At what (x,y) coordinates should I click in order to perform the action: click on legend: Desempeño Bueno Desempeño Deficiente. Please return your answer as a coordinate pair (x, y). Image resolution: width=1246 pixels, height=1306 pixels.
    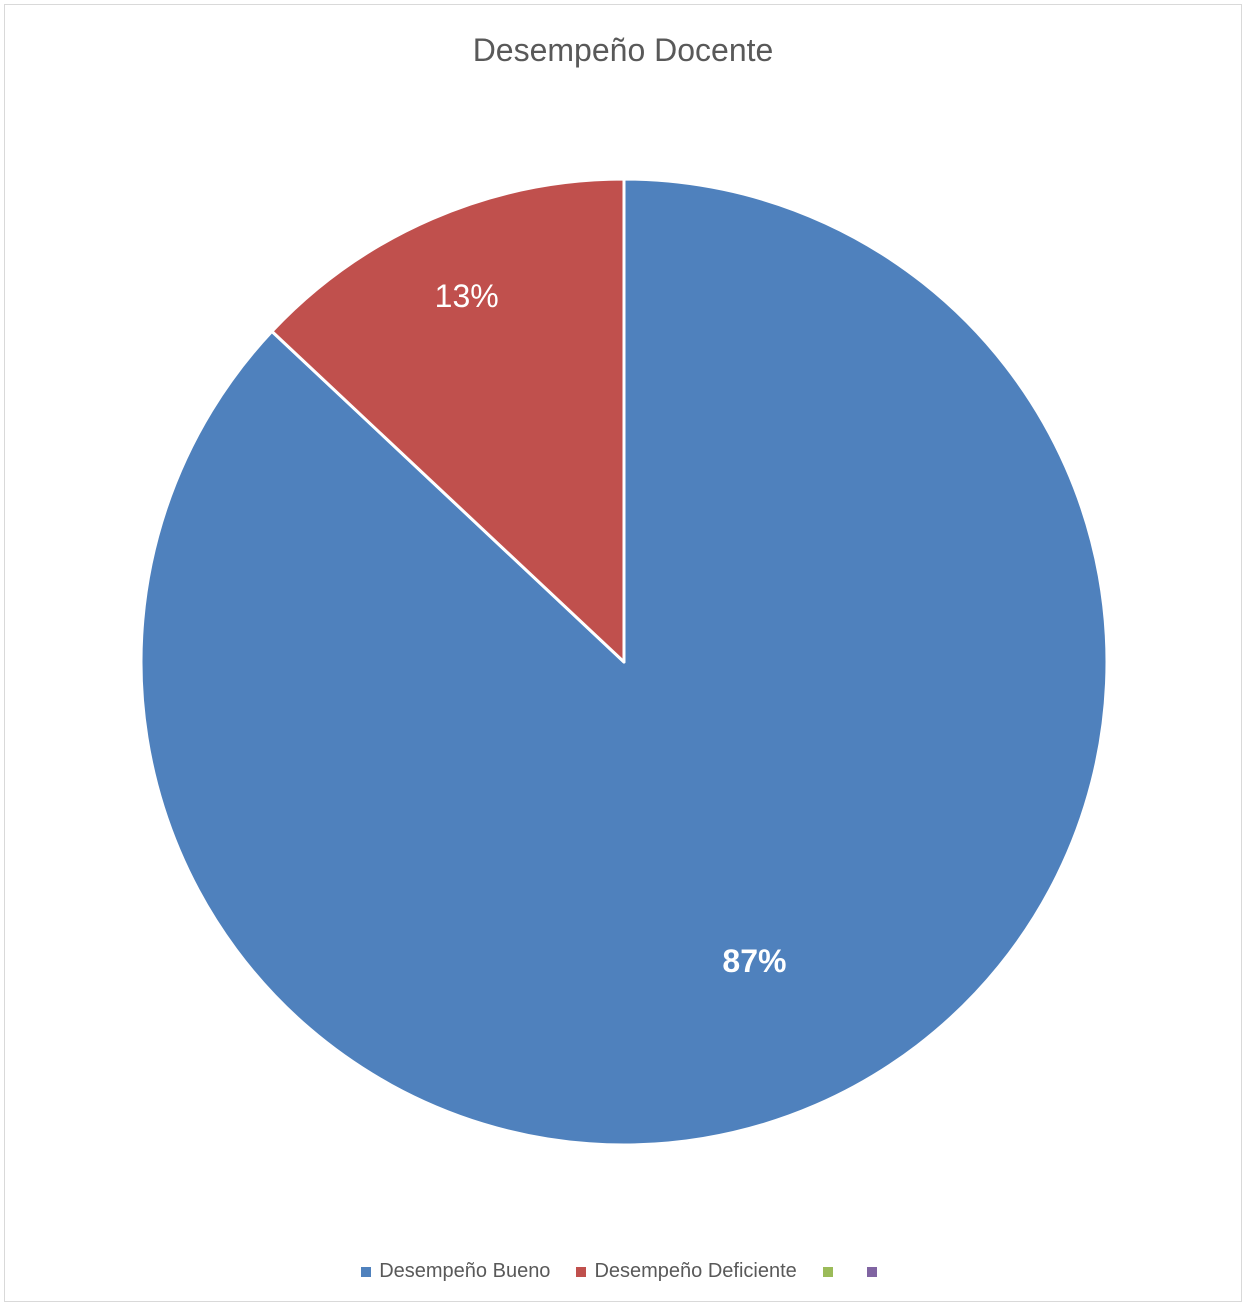
    Looking at the image, I should click on (623, 1271).